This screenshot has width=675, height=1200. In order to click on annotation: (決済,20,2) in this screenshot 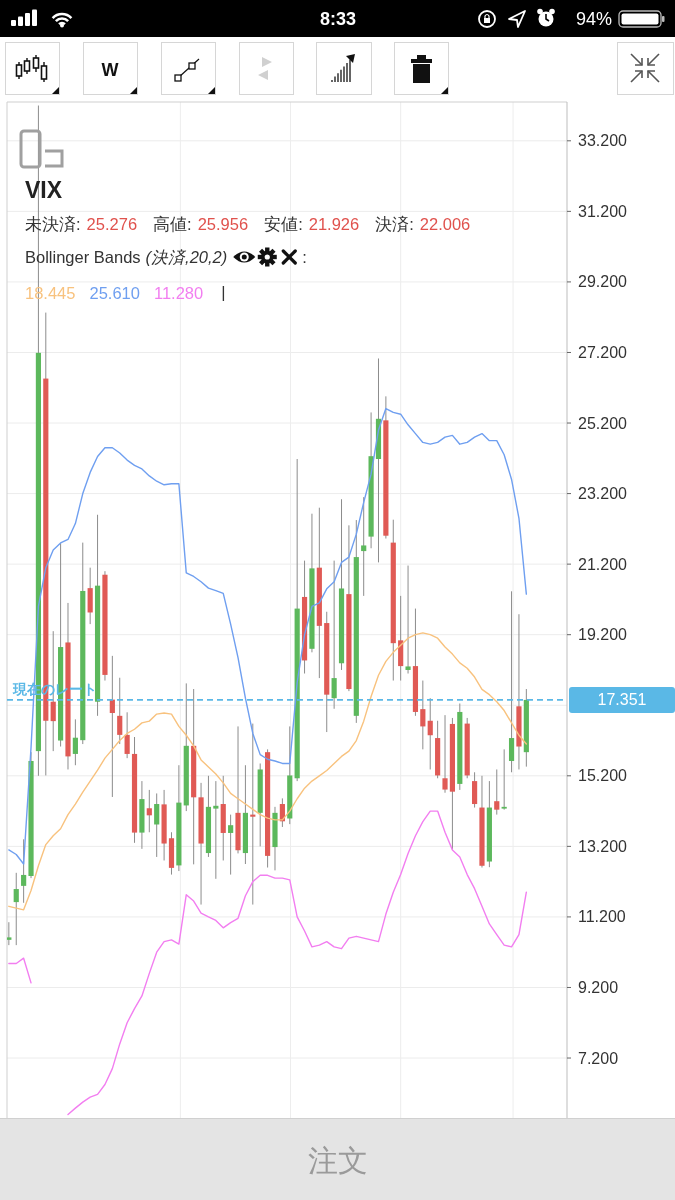, I will do `click(186, 257)`.